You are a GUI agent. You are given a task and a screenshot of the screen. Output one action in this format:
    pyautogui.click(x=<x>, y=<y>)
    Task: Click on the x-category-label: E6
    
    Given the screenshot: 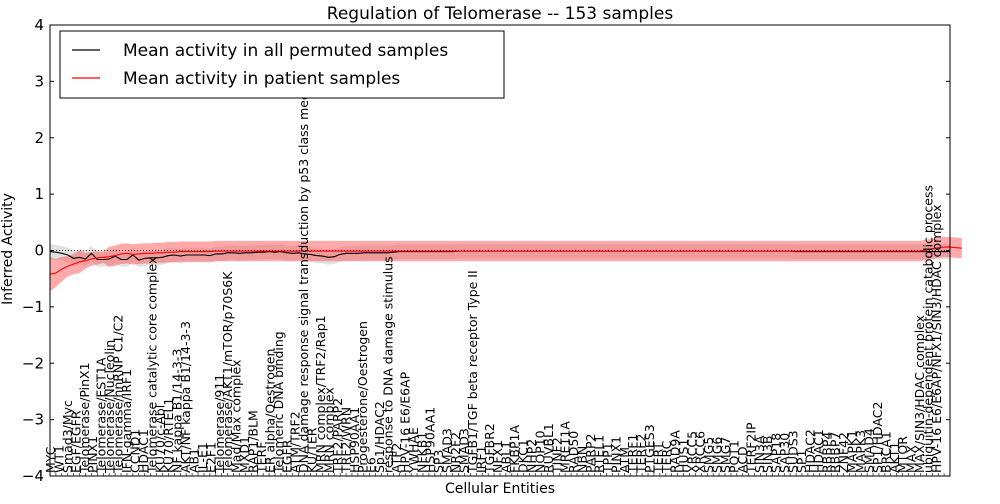 What is the action you would take?
    pyautogui.click(x=371, y=465)
    